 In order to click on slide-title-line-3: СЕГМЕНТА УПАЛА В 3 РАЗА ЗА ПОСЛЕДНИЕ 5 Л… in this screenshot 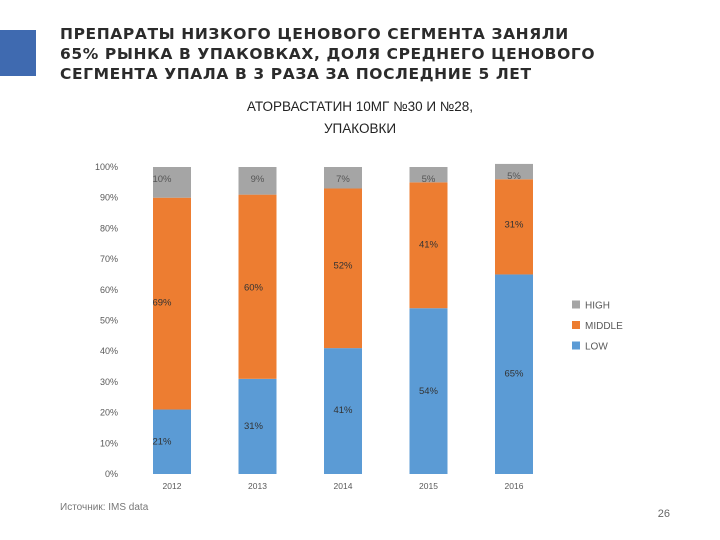, I will do `click(296, 74)`.